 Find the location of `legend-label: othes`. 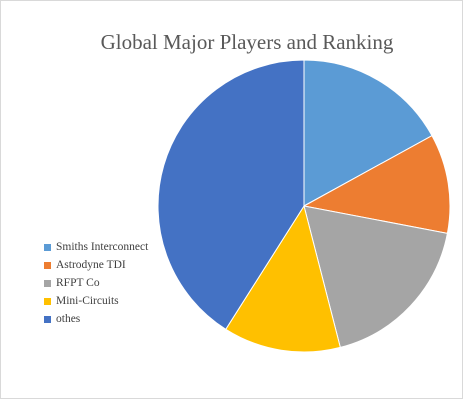

legend-label: othes is located at coordinates (68, 319).